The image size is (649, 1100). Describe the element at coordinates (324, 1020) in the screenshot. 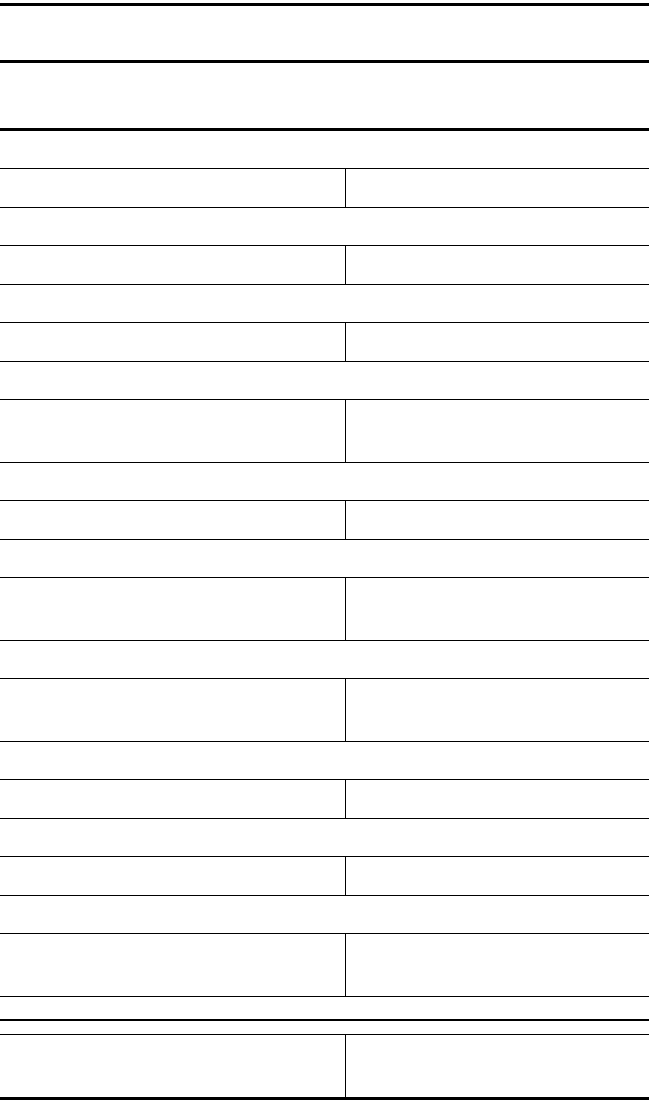

I see `footer-rule` at that location.